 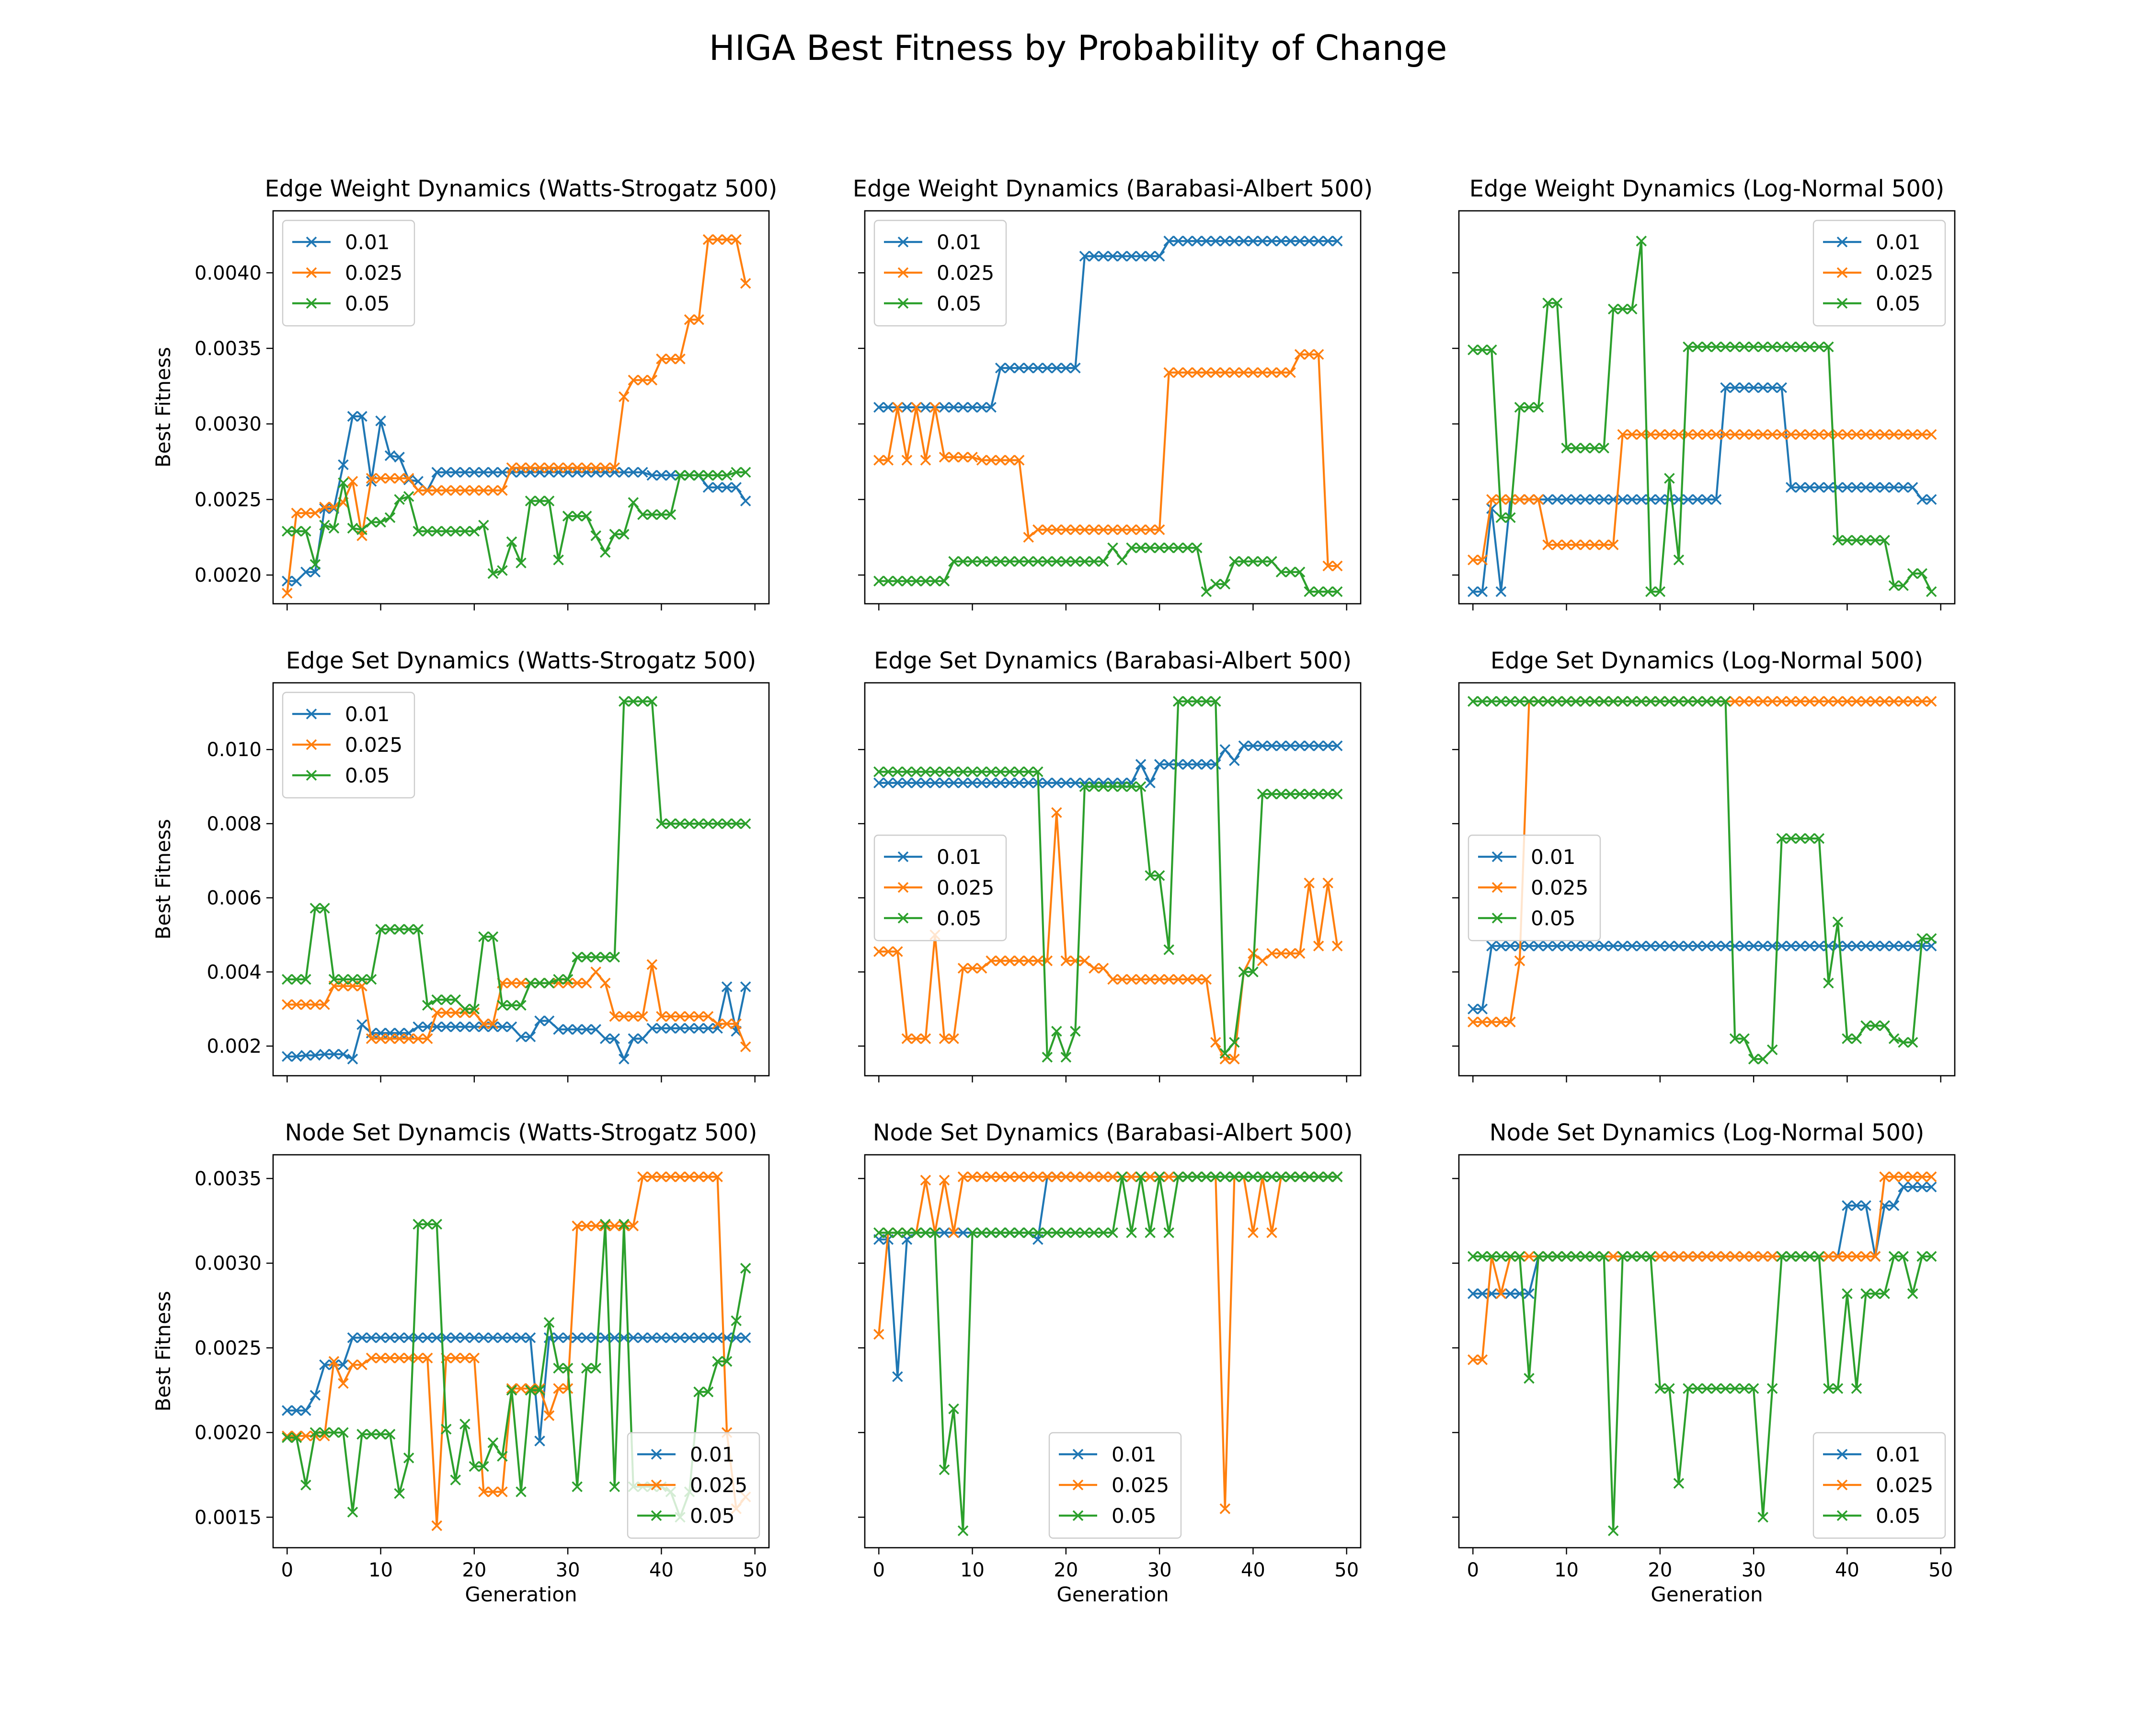 I want to click on x-tick-label: 50, so click(x=1347, y=1570).